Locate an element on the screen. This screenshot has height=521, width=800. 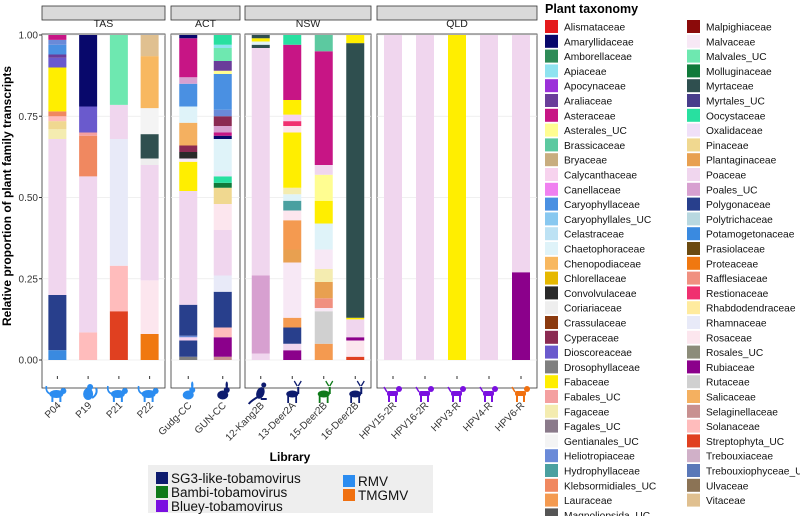
taxonomy-legend-item: Rutaceae is located at coordinates (718, 382).